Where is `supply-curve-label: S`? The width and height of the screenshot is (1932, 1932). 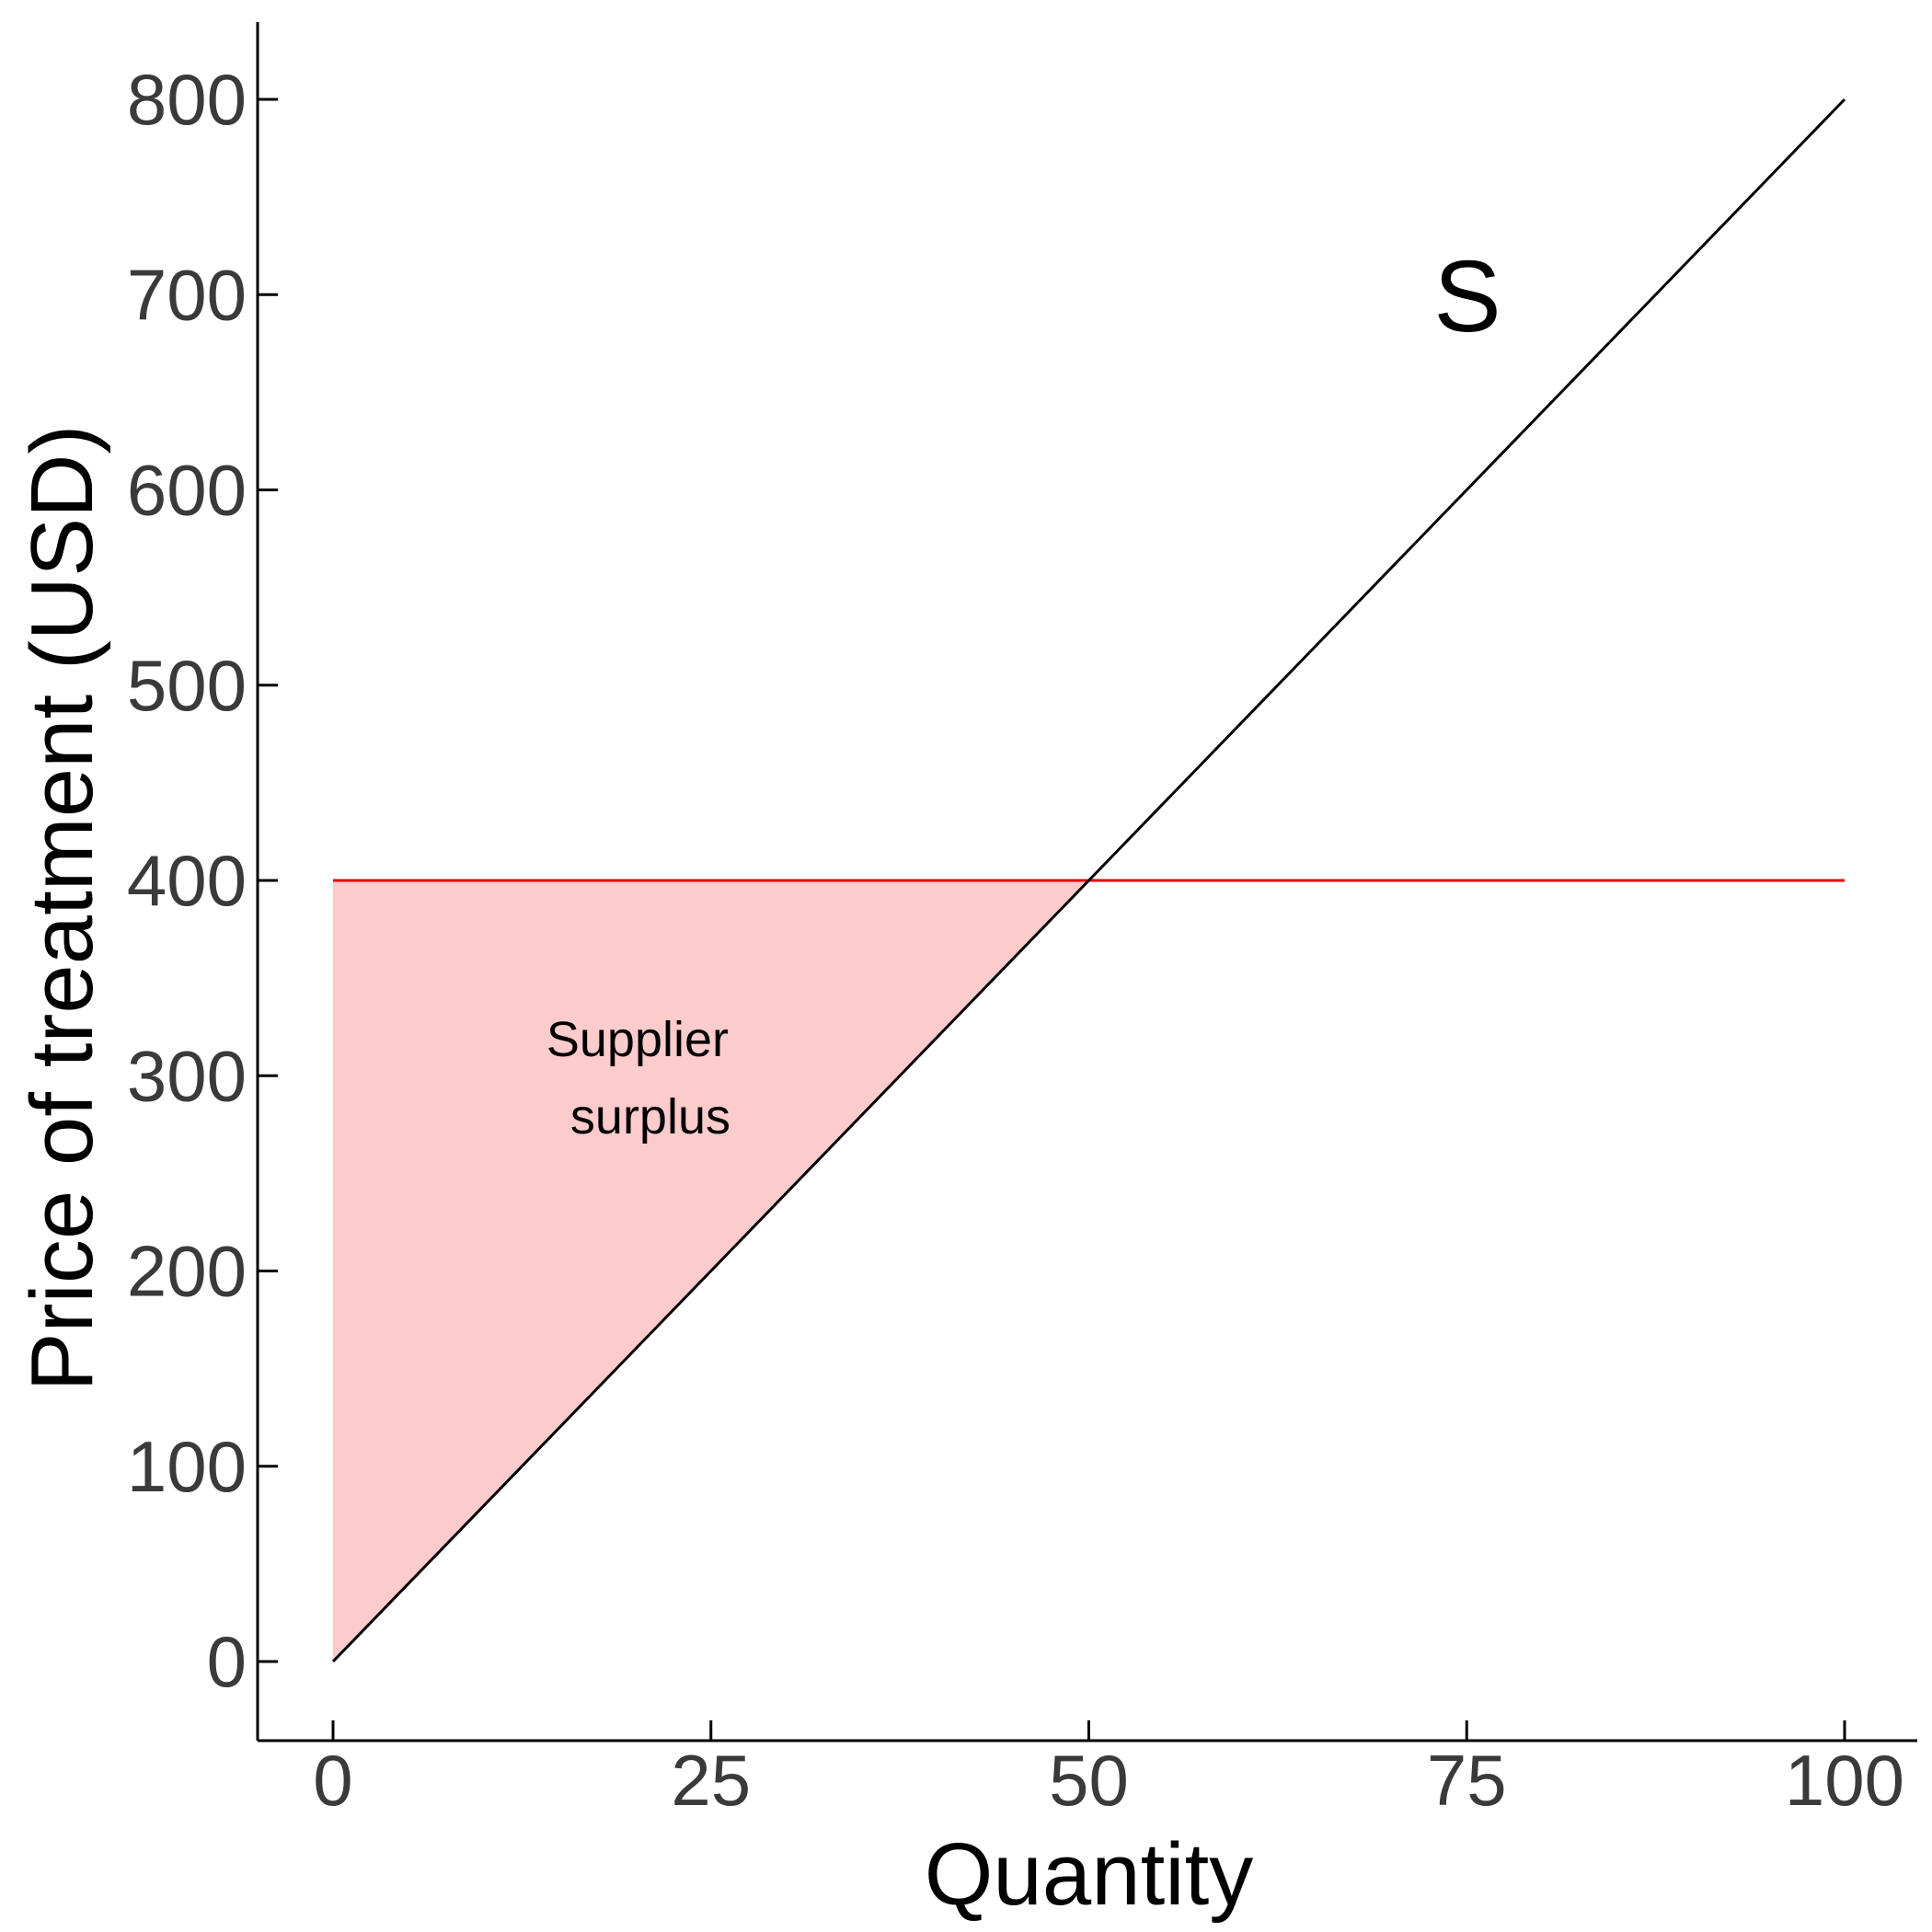 supply-curve-label: S is located at coordinates (1467, 296).